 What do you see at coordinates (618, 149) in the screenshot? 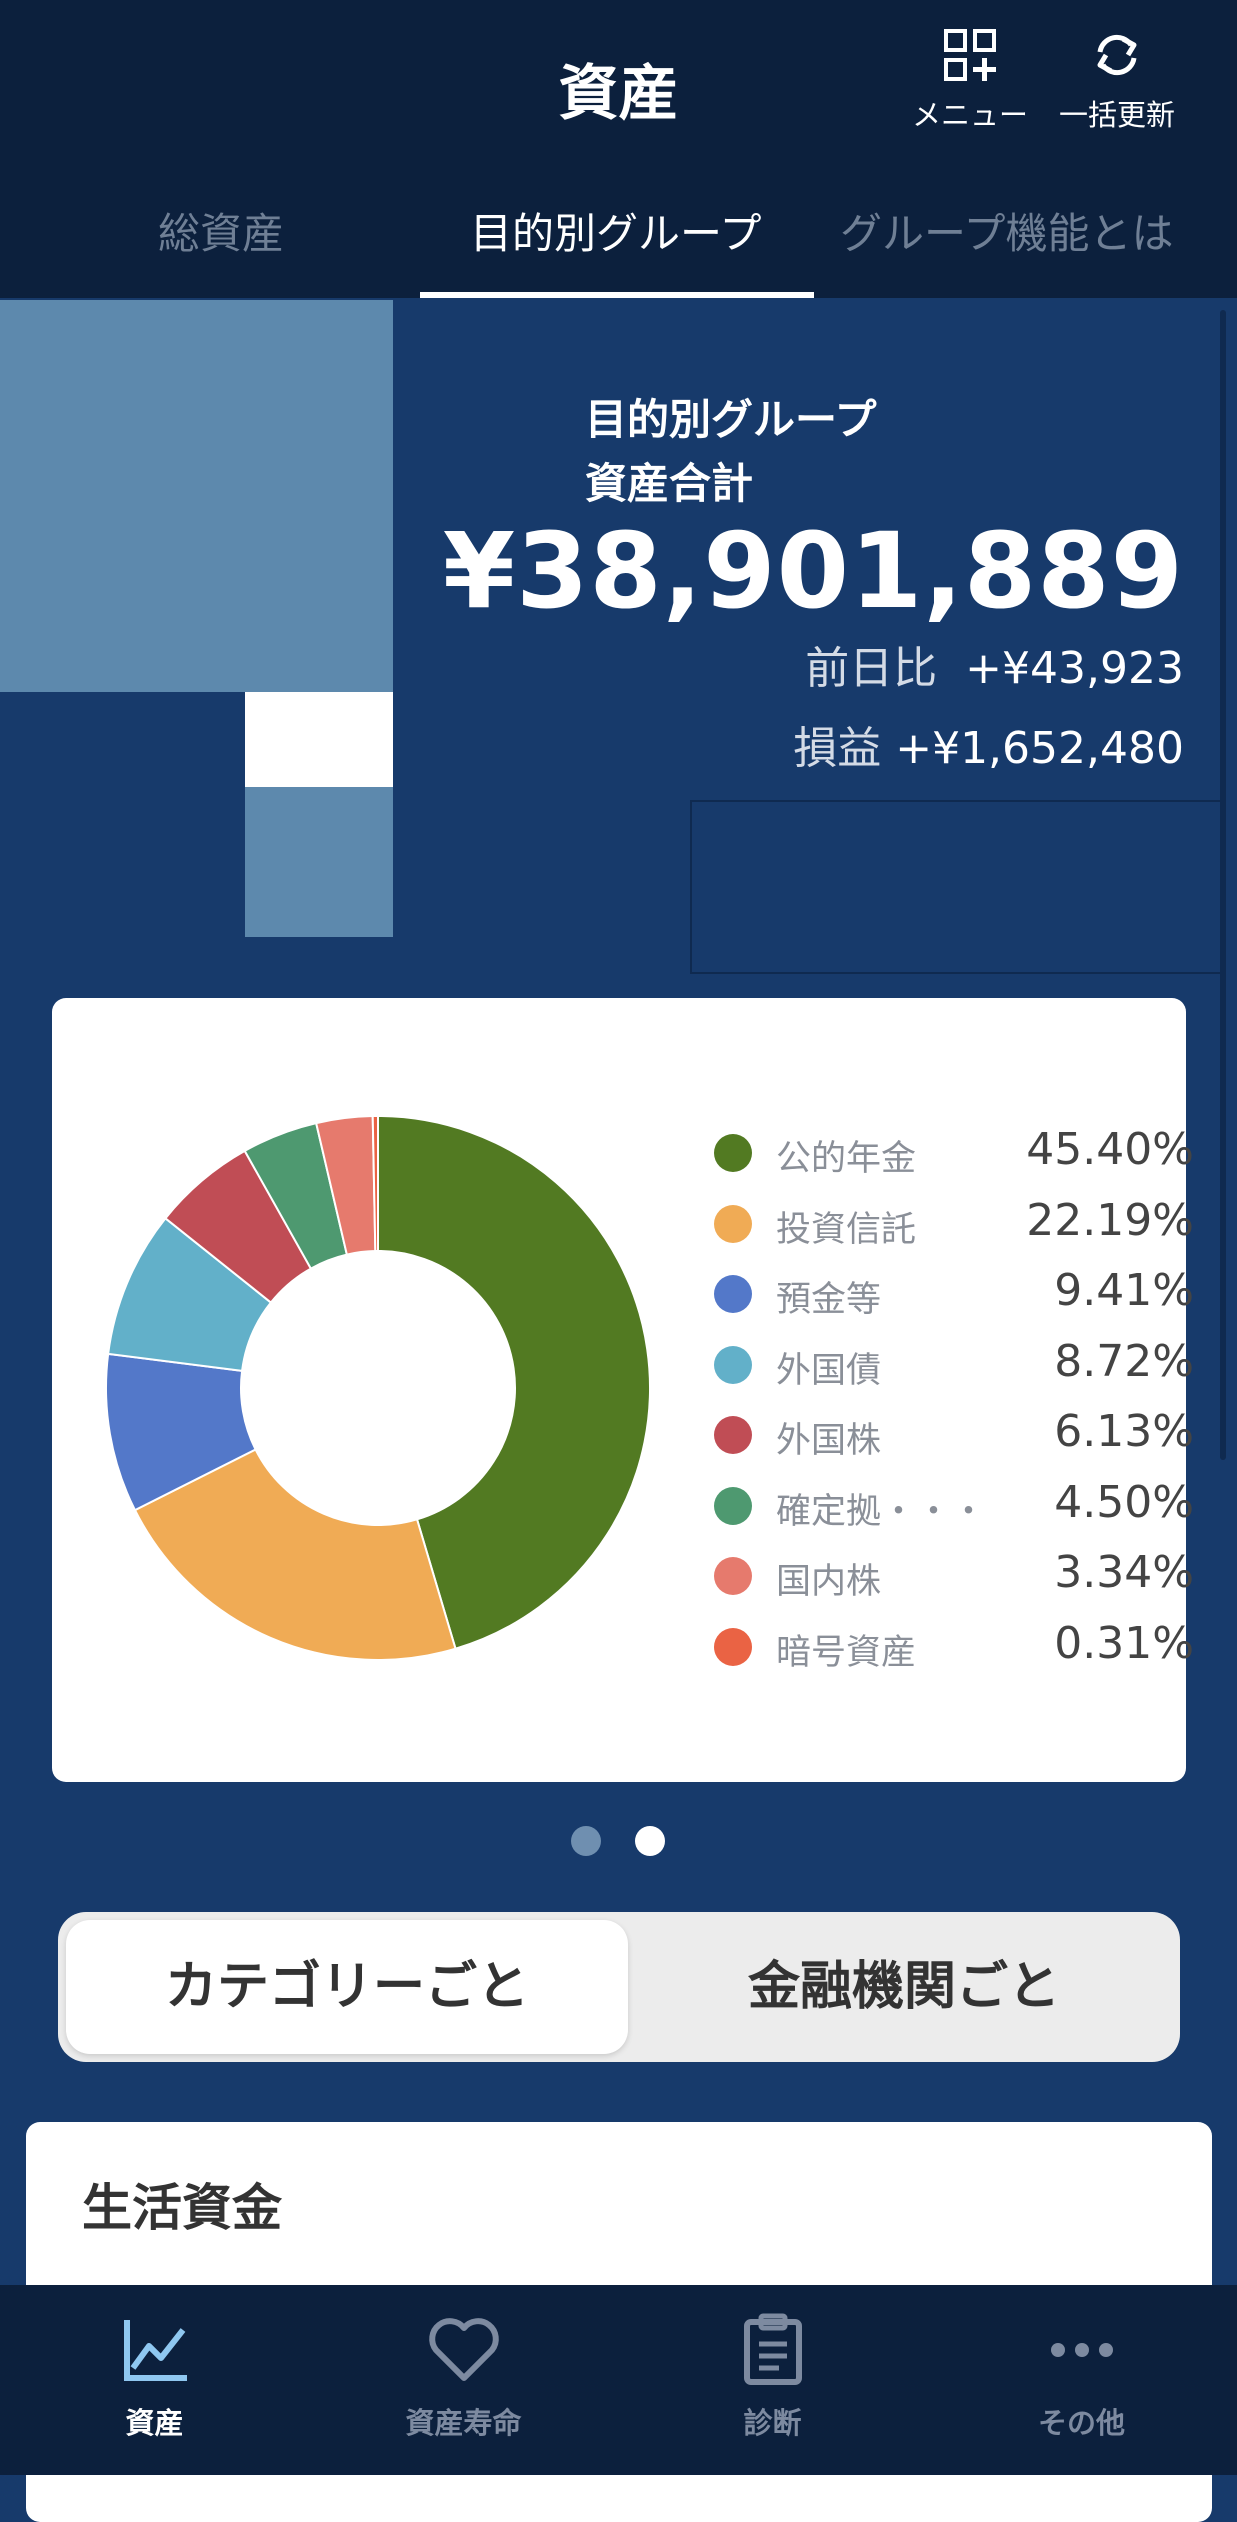
I see `app-header: 資産 メニュー 一括更新 総資産 目的別グループ グループ機能とは` at bounding box center [618, 149].